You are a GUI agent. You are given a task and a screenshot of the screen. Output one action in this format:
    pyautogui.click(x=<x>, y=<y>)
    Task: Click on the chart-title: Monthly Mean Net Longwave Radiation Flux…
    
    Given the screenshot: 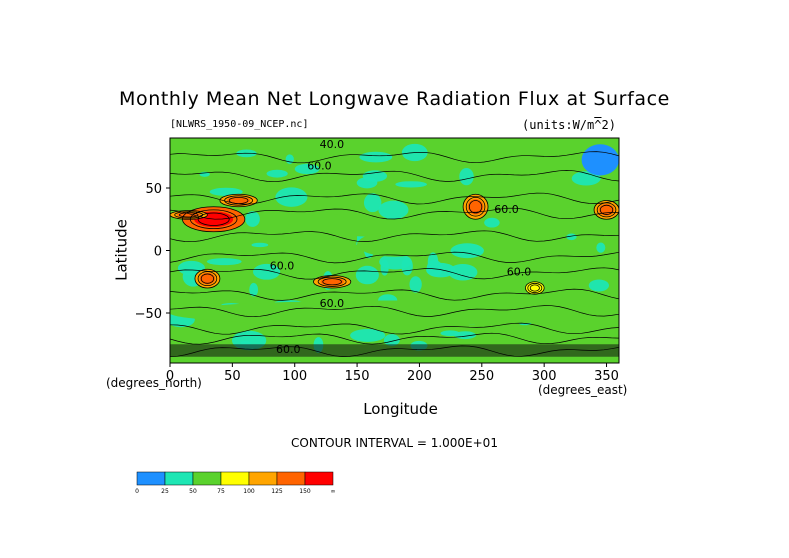 What is the action you would take?
    pyautogui.click(x=394, y=99)
    